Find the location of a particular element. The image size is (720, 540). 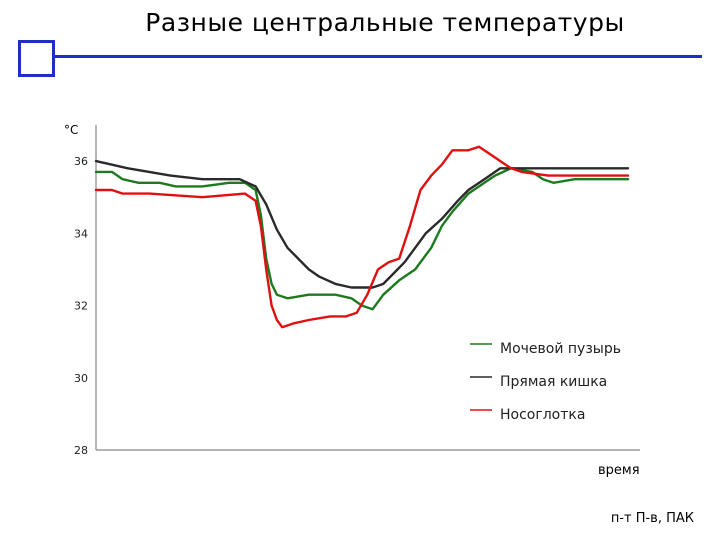

chart-legend: Мочевой пузырь Прямая кишка Носоглотка is located at coordinates (545, 382).